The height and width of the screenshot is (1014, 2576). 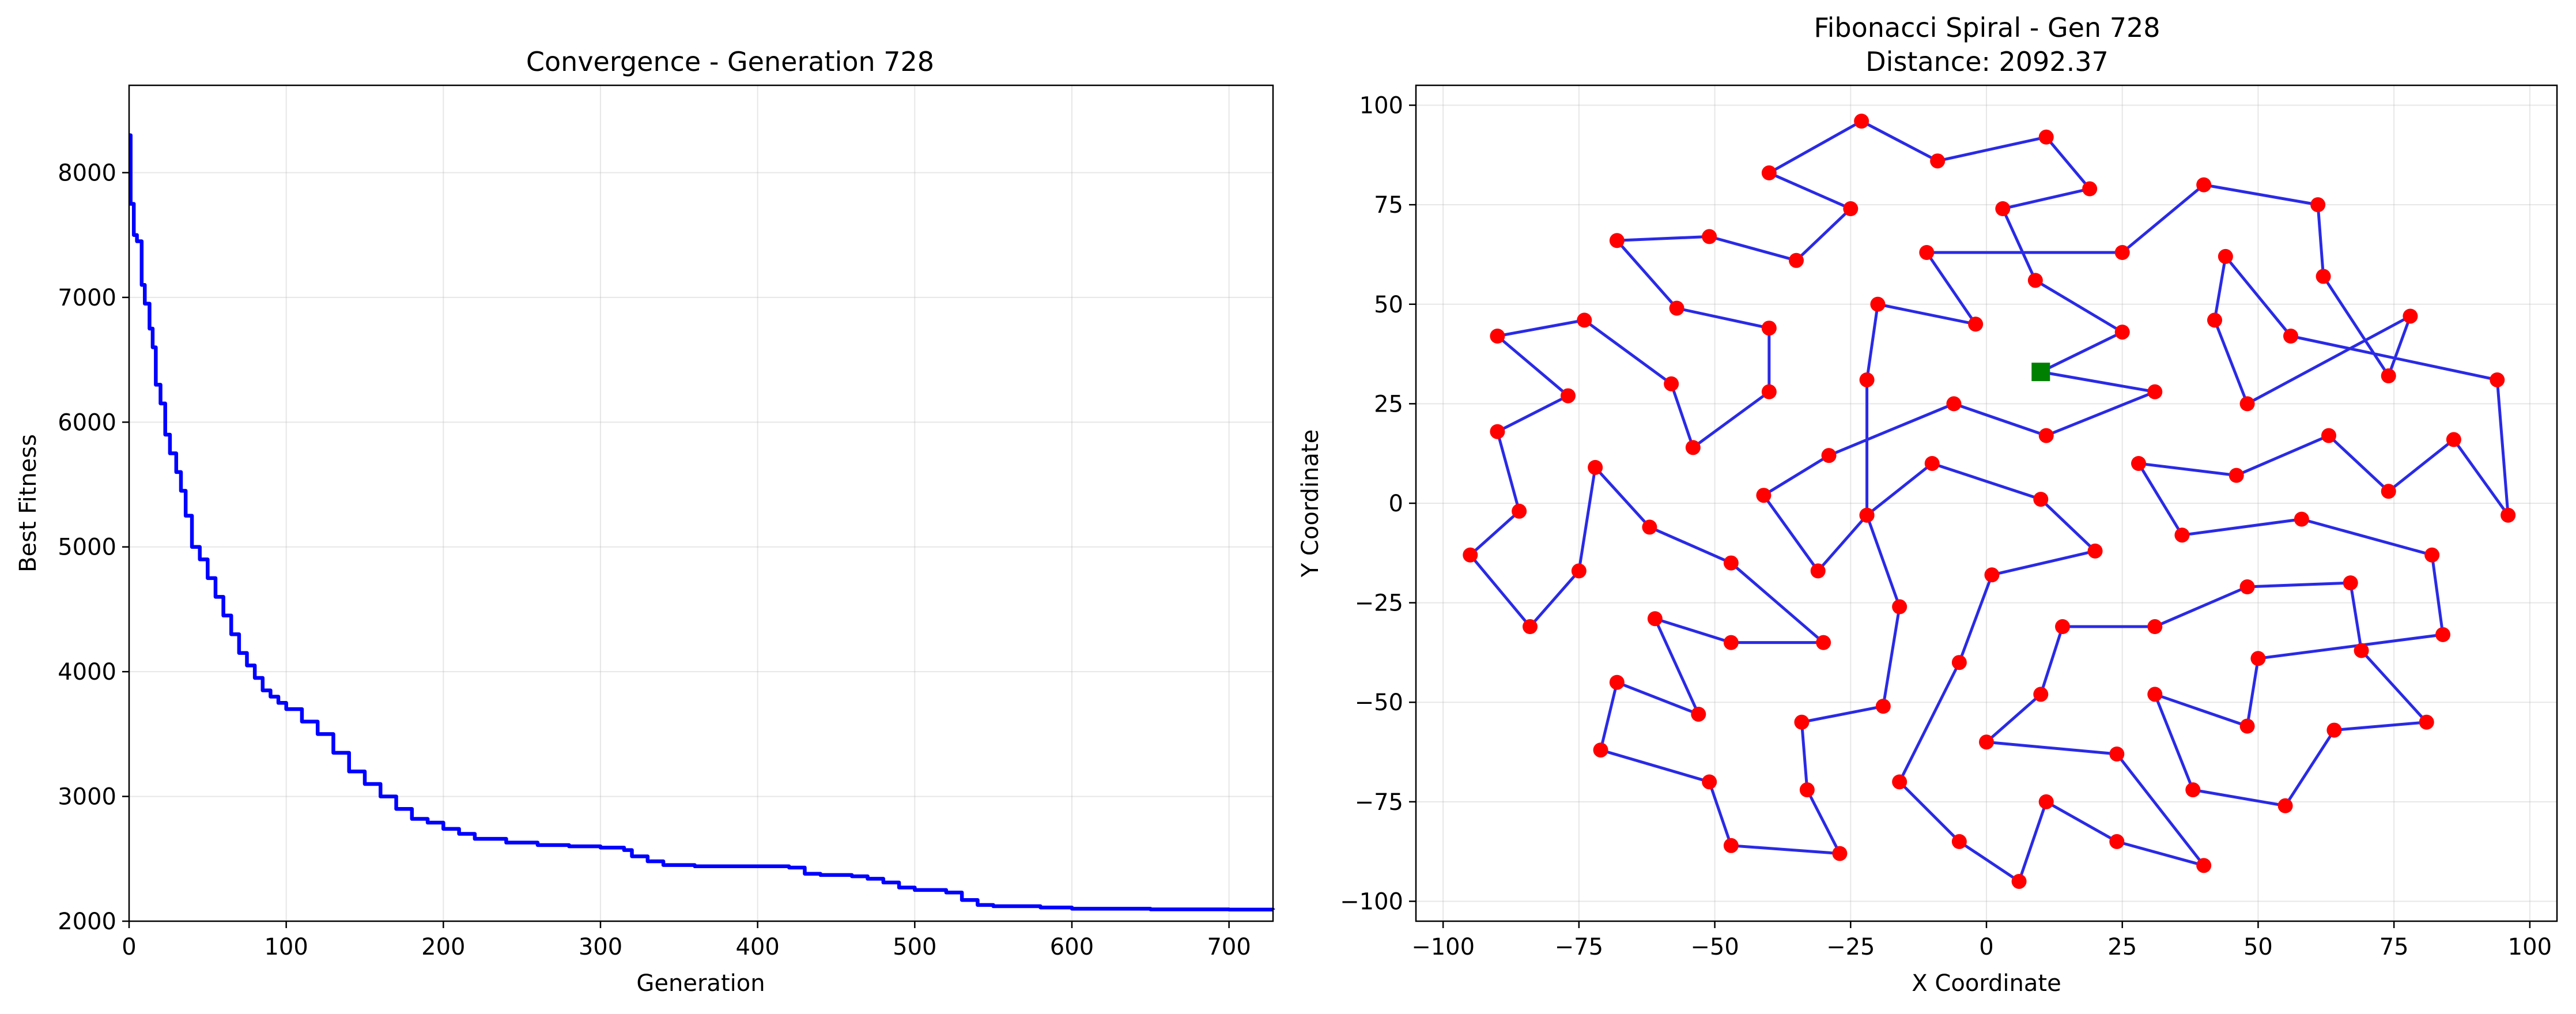 I want to click on route-ytick-label-4: 0, so click(x=1396, y=504).